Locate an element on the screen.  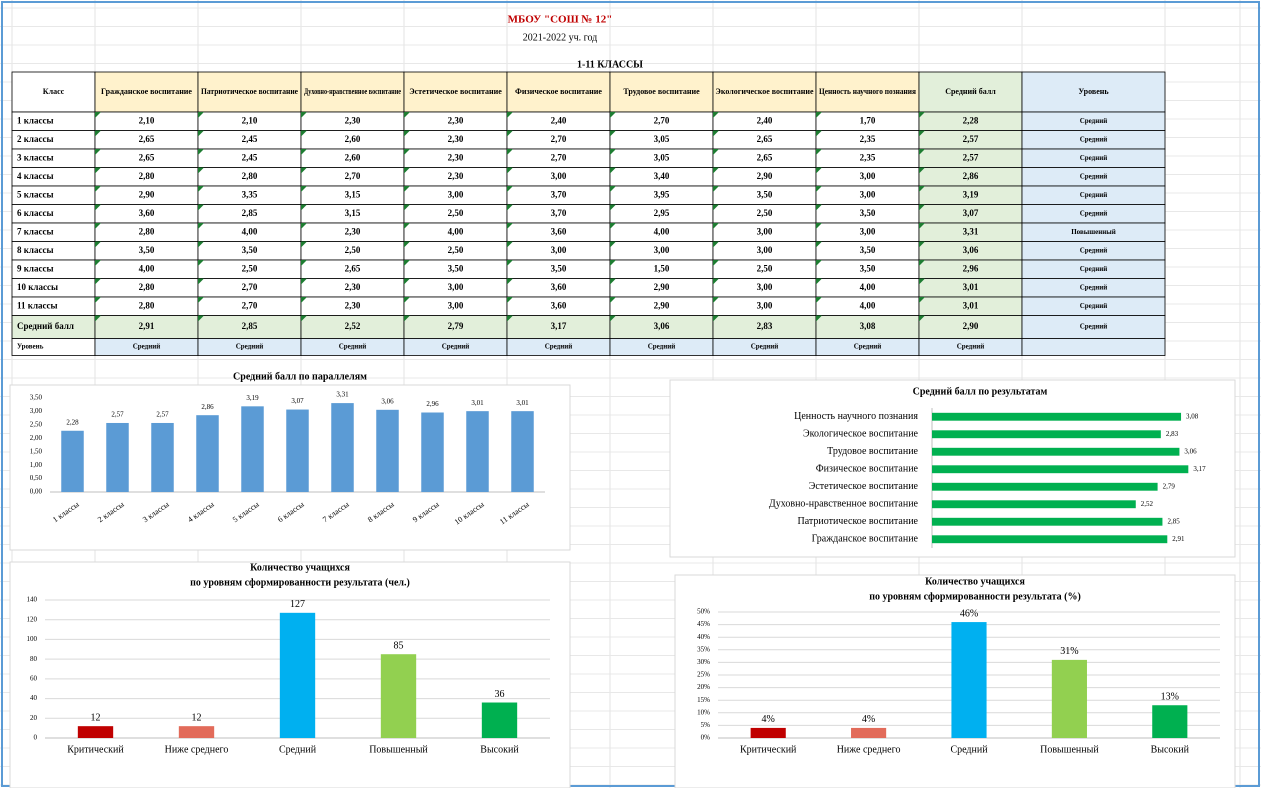
cell-value: 3,60 is located at coordinates (559, 305).